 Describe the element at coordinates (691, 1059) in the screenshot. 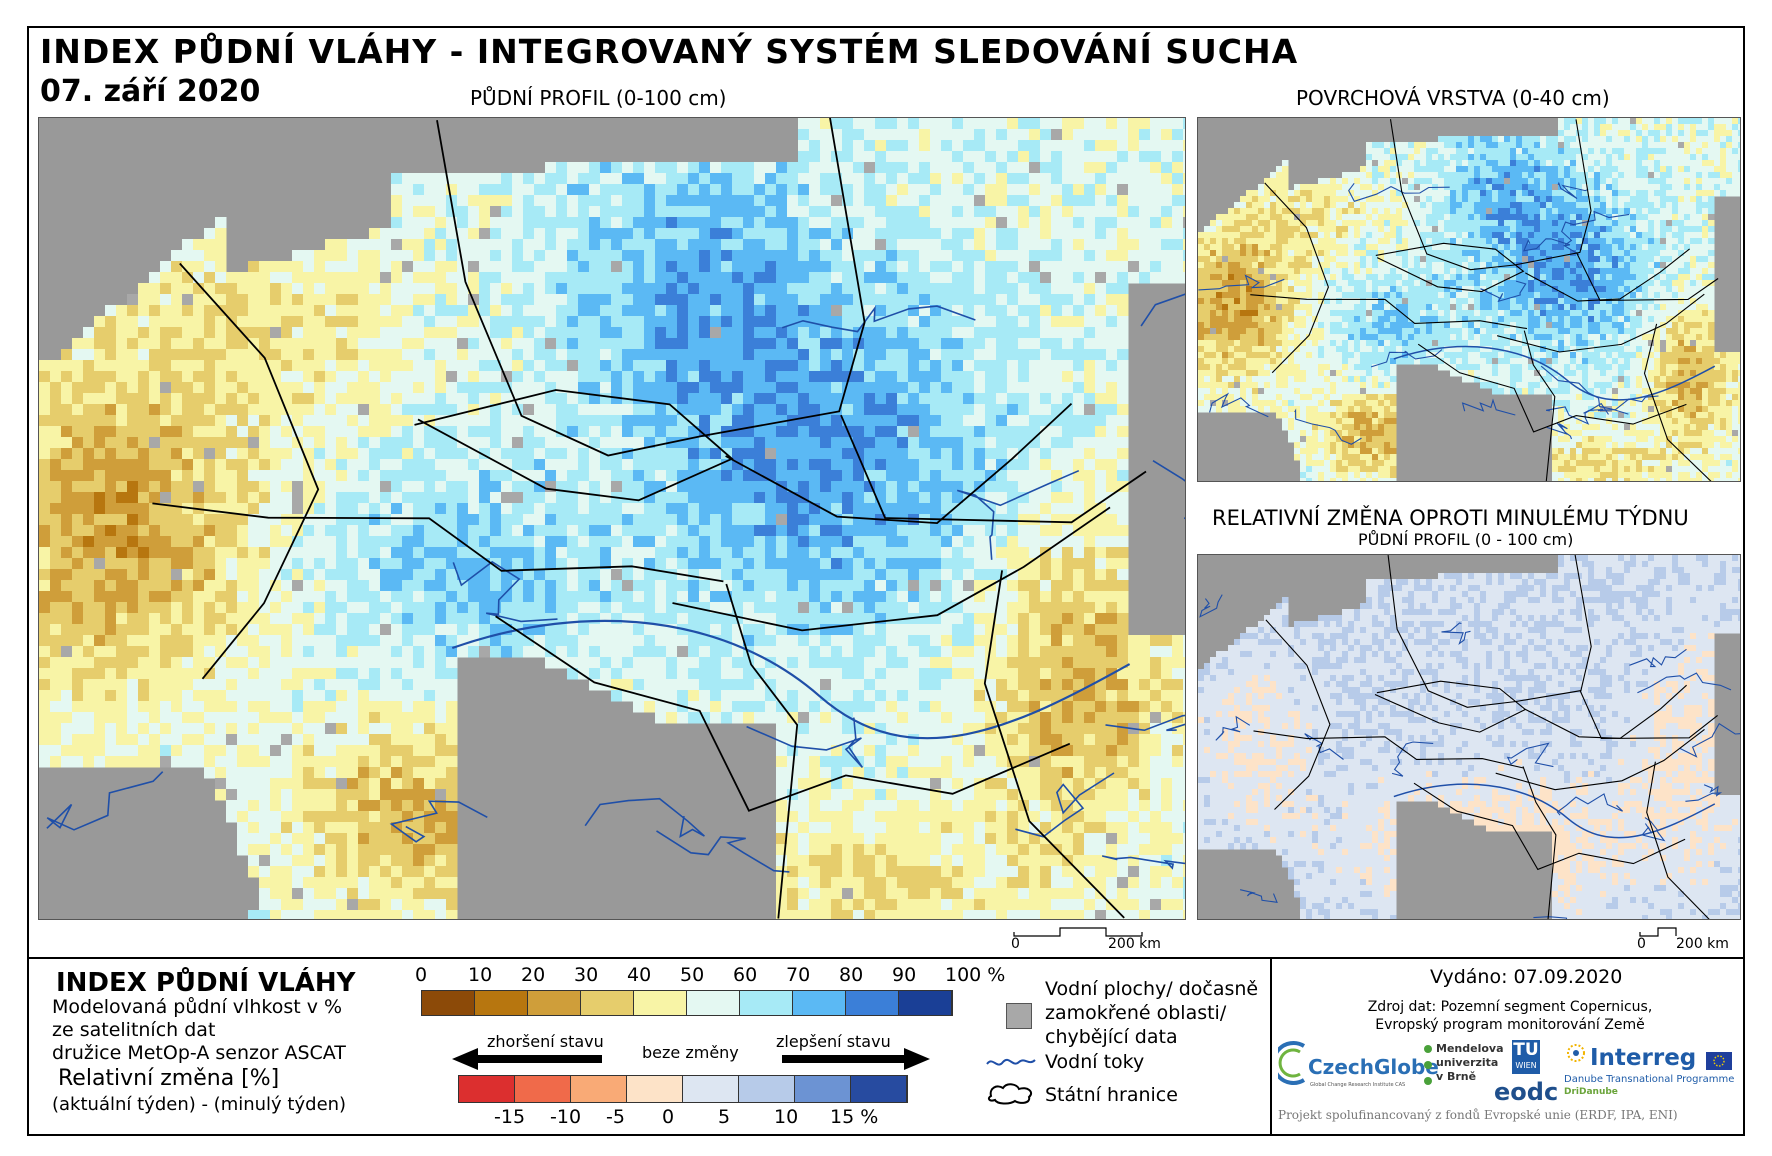

I see `legend-arrow` at that location.